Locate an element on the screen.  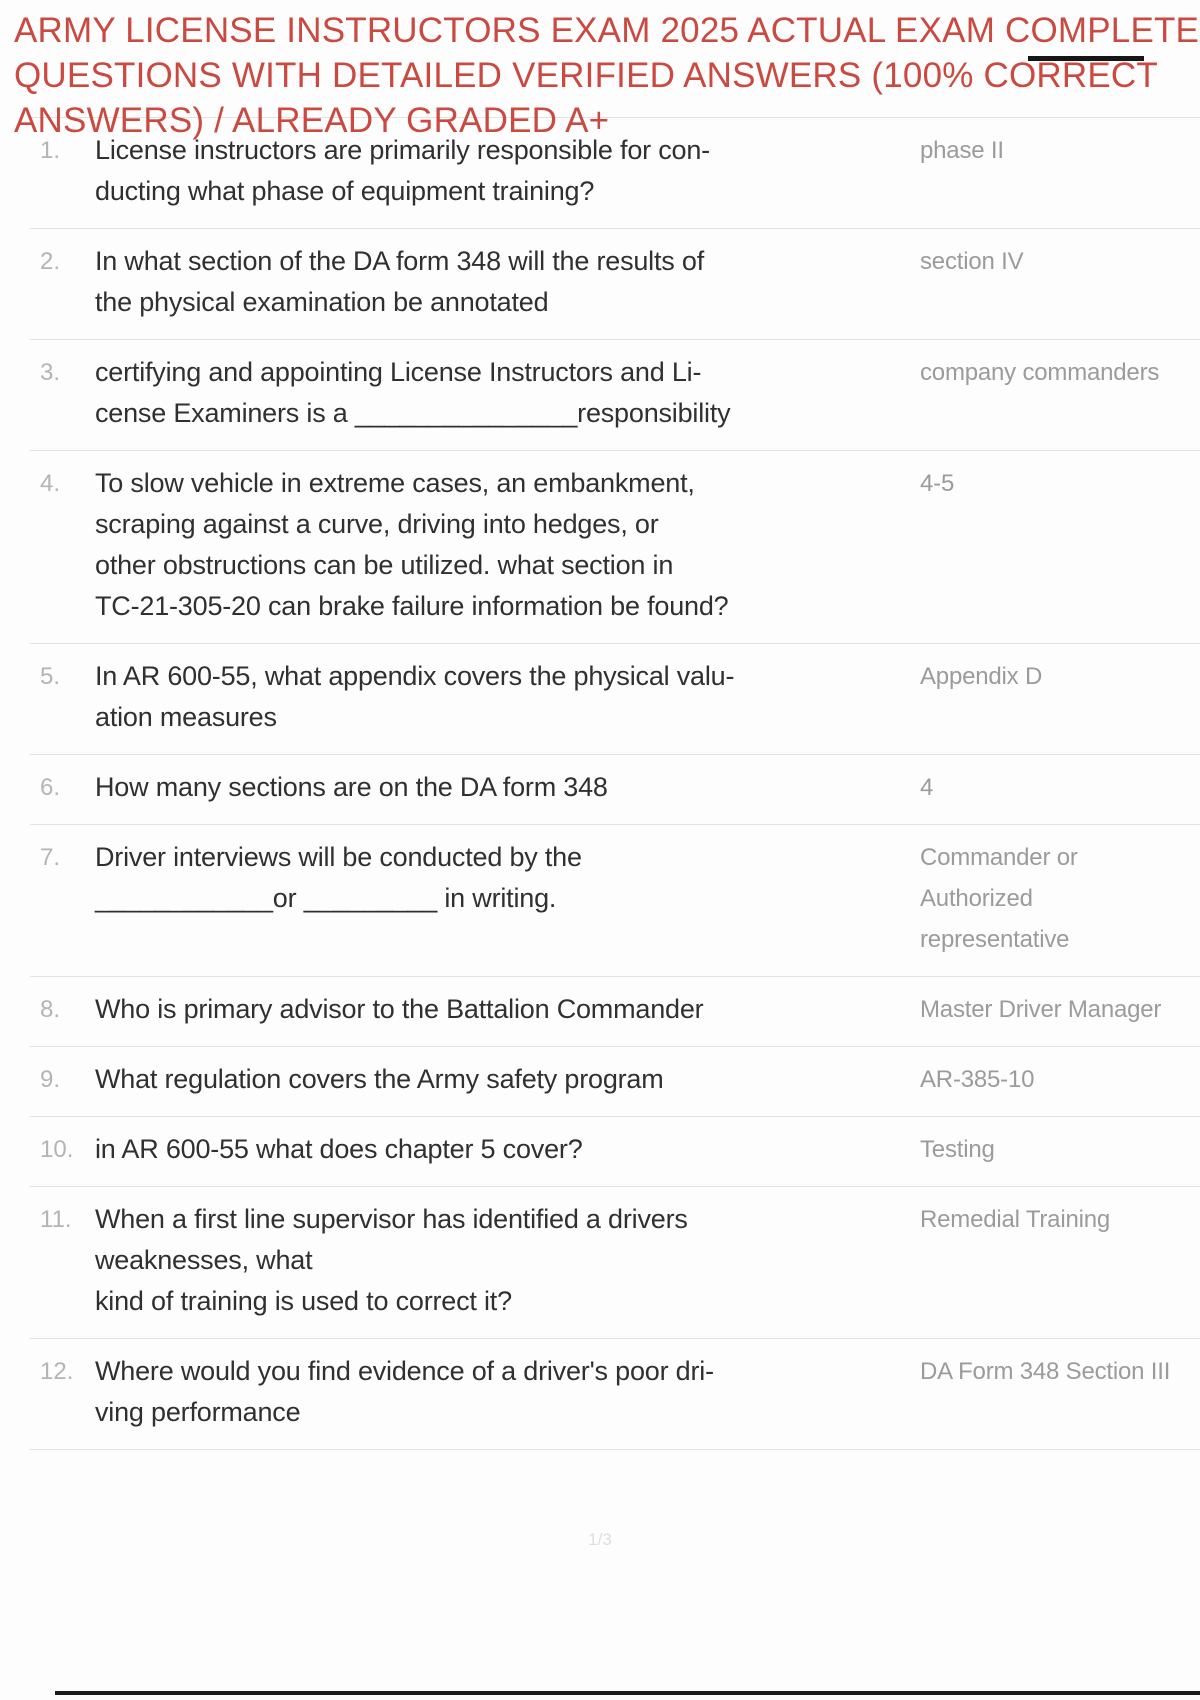
answer-text: Master Driver Manager is located at coordinates (1041, 1009).